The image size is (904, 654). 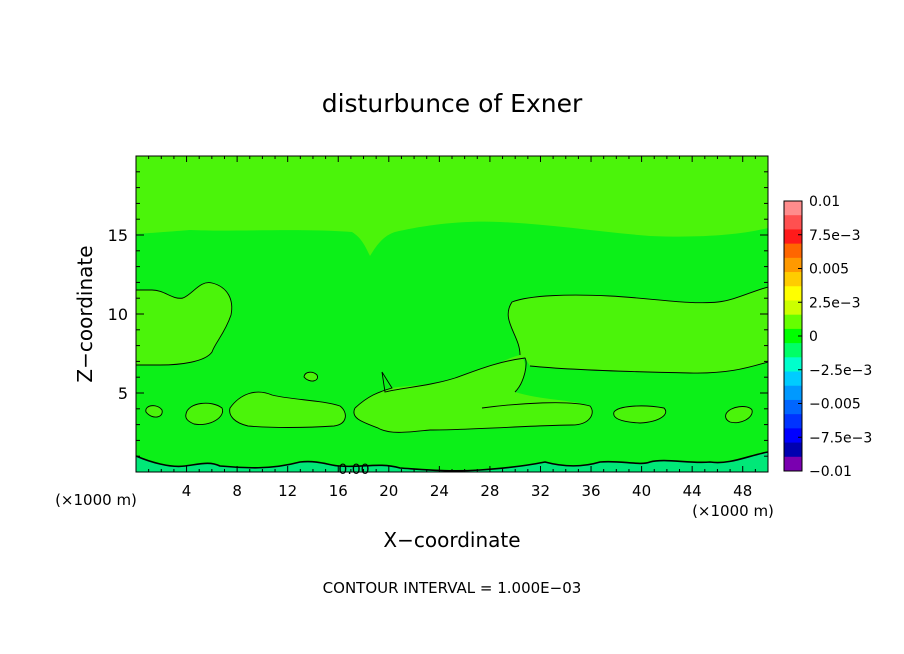 What do you see at coordinates (840, 438) in the screenshot?
I see `colorbar-label: −7.5e−3` at bounding box center [840, 438].